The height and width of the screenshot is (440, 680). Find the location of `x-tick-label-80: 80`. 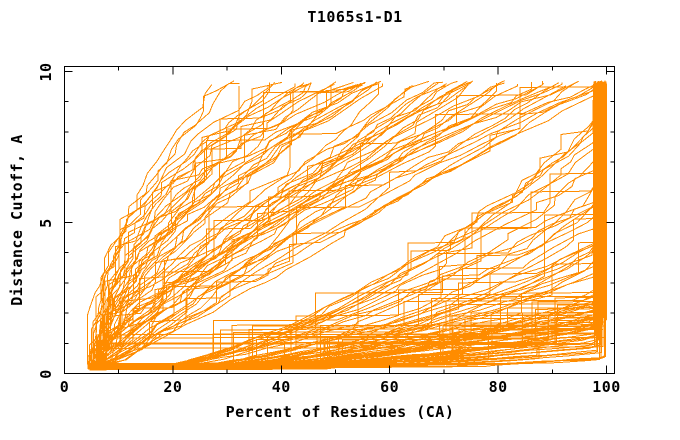

x-tick-label-80: 80 is located at coordinates (498, 387).